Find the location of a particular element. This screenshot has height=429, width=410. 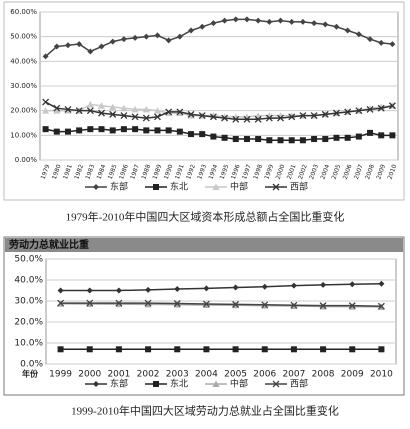

x-tick-label: 1984 is located at coordinates (102, 171).